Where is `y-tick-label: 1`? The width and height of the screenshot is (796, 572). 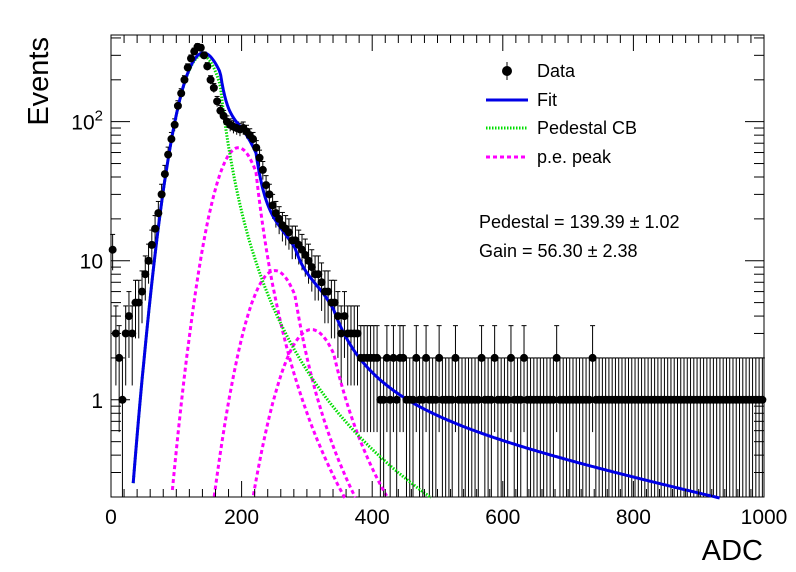 y-tick-label: 1 is located at coordinates (97, 401).